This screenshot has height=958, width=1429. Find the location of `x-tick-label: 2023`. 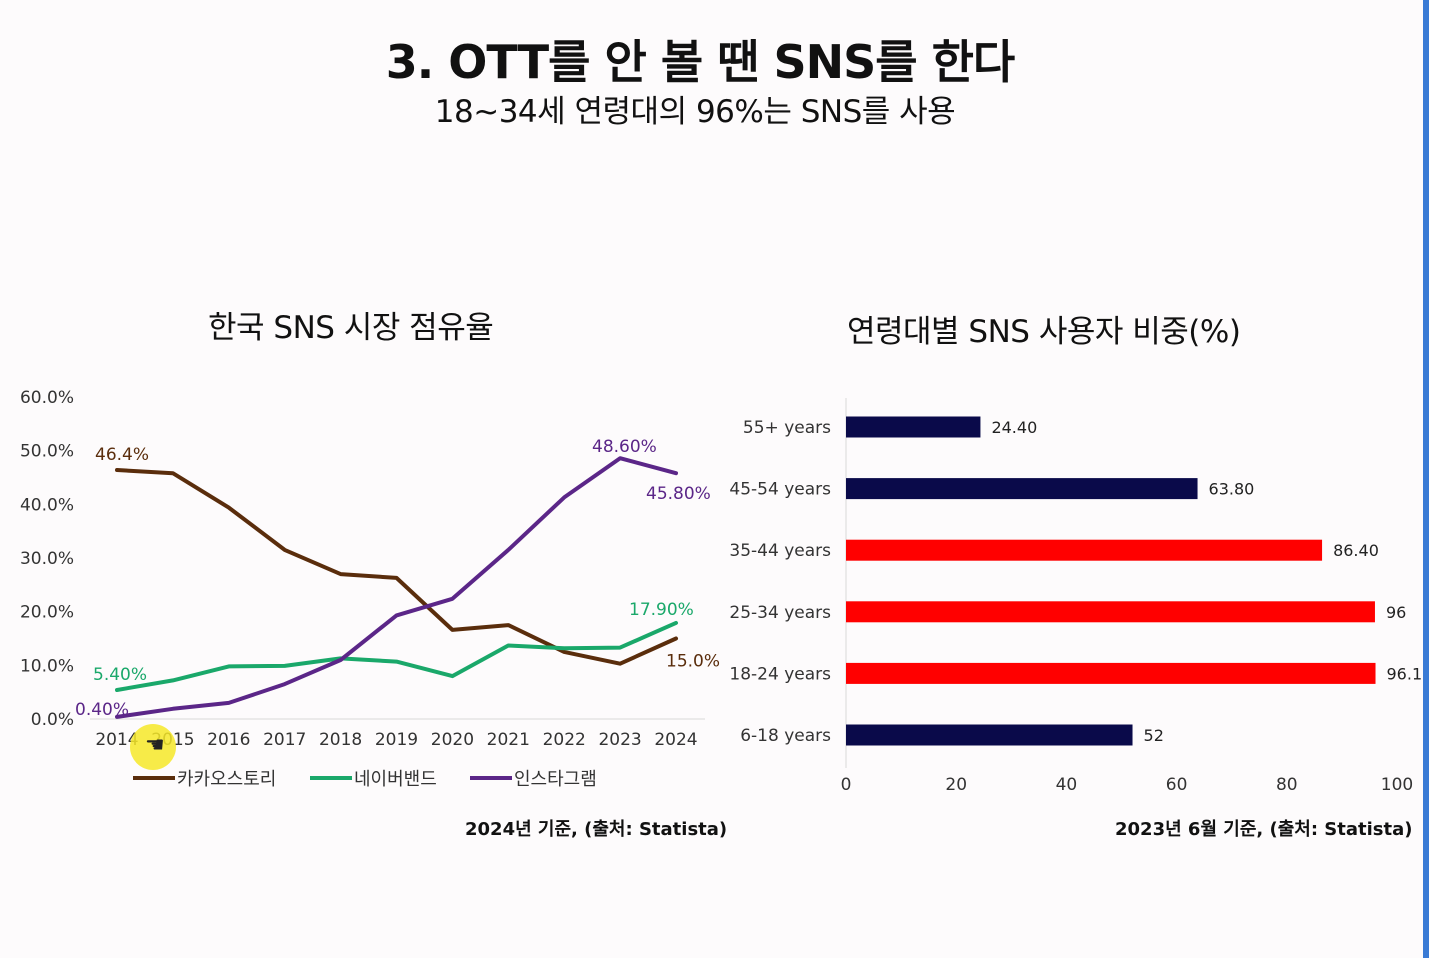

x-tick-label: 2023 is located at coordinates (619, 740).